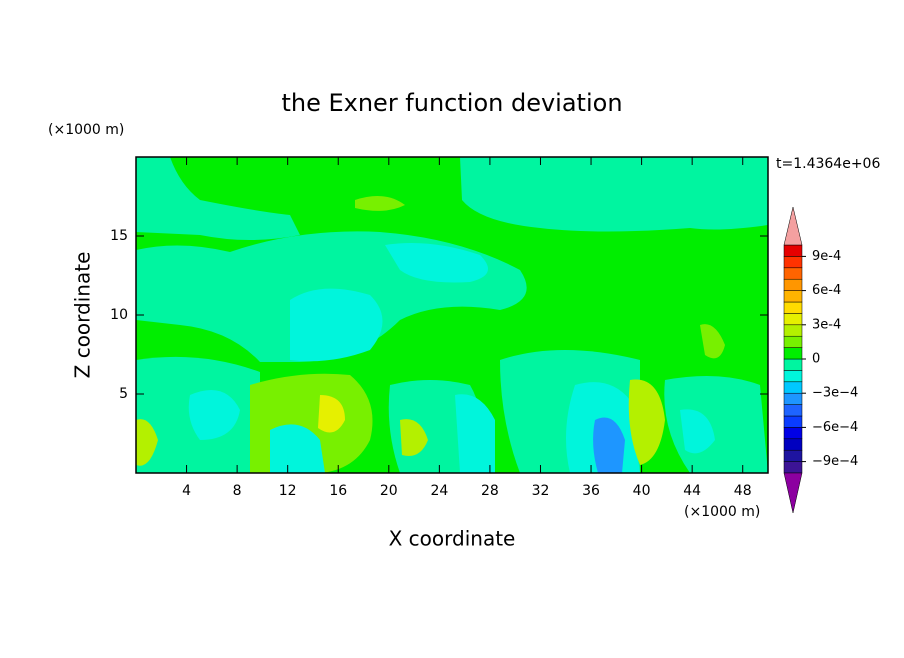  What do you see at coordinates (591, 491) in the screenshot?
I see `x-tick-label: 36` at bounding box center [591, 491].